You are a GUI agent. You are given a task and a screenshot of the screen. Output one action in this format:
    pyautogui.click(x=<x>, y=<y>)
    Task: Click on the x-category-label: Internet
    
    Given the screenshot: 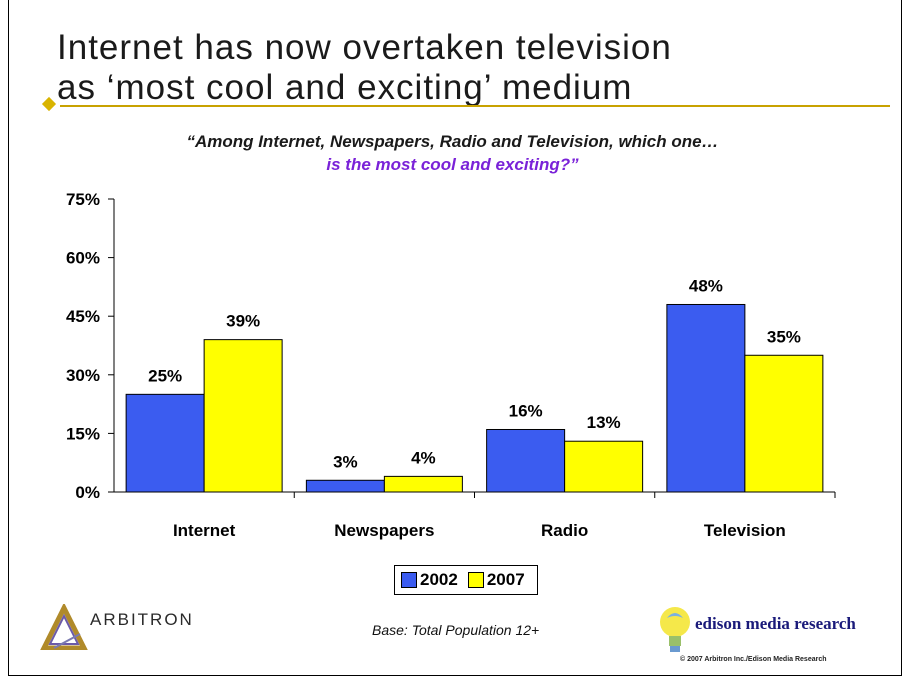 What is the action you would take?
    pyautogui.click(x=204, y=530)
    